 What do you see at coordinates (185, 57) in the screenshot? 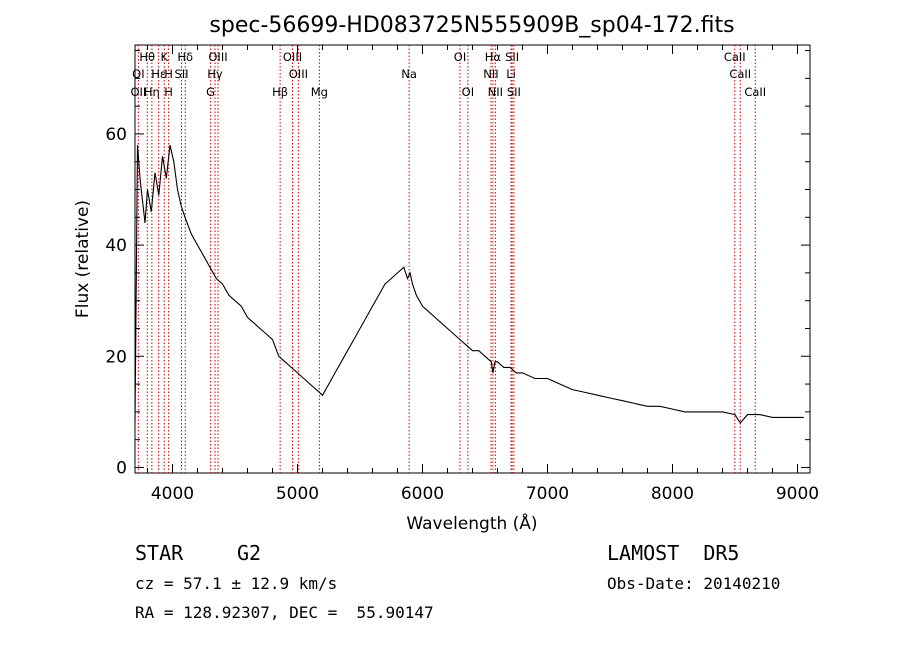
I see `spectral-line-label: Hδ` at bounding box center [185, 57].